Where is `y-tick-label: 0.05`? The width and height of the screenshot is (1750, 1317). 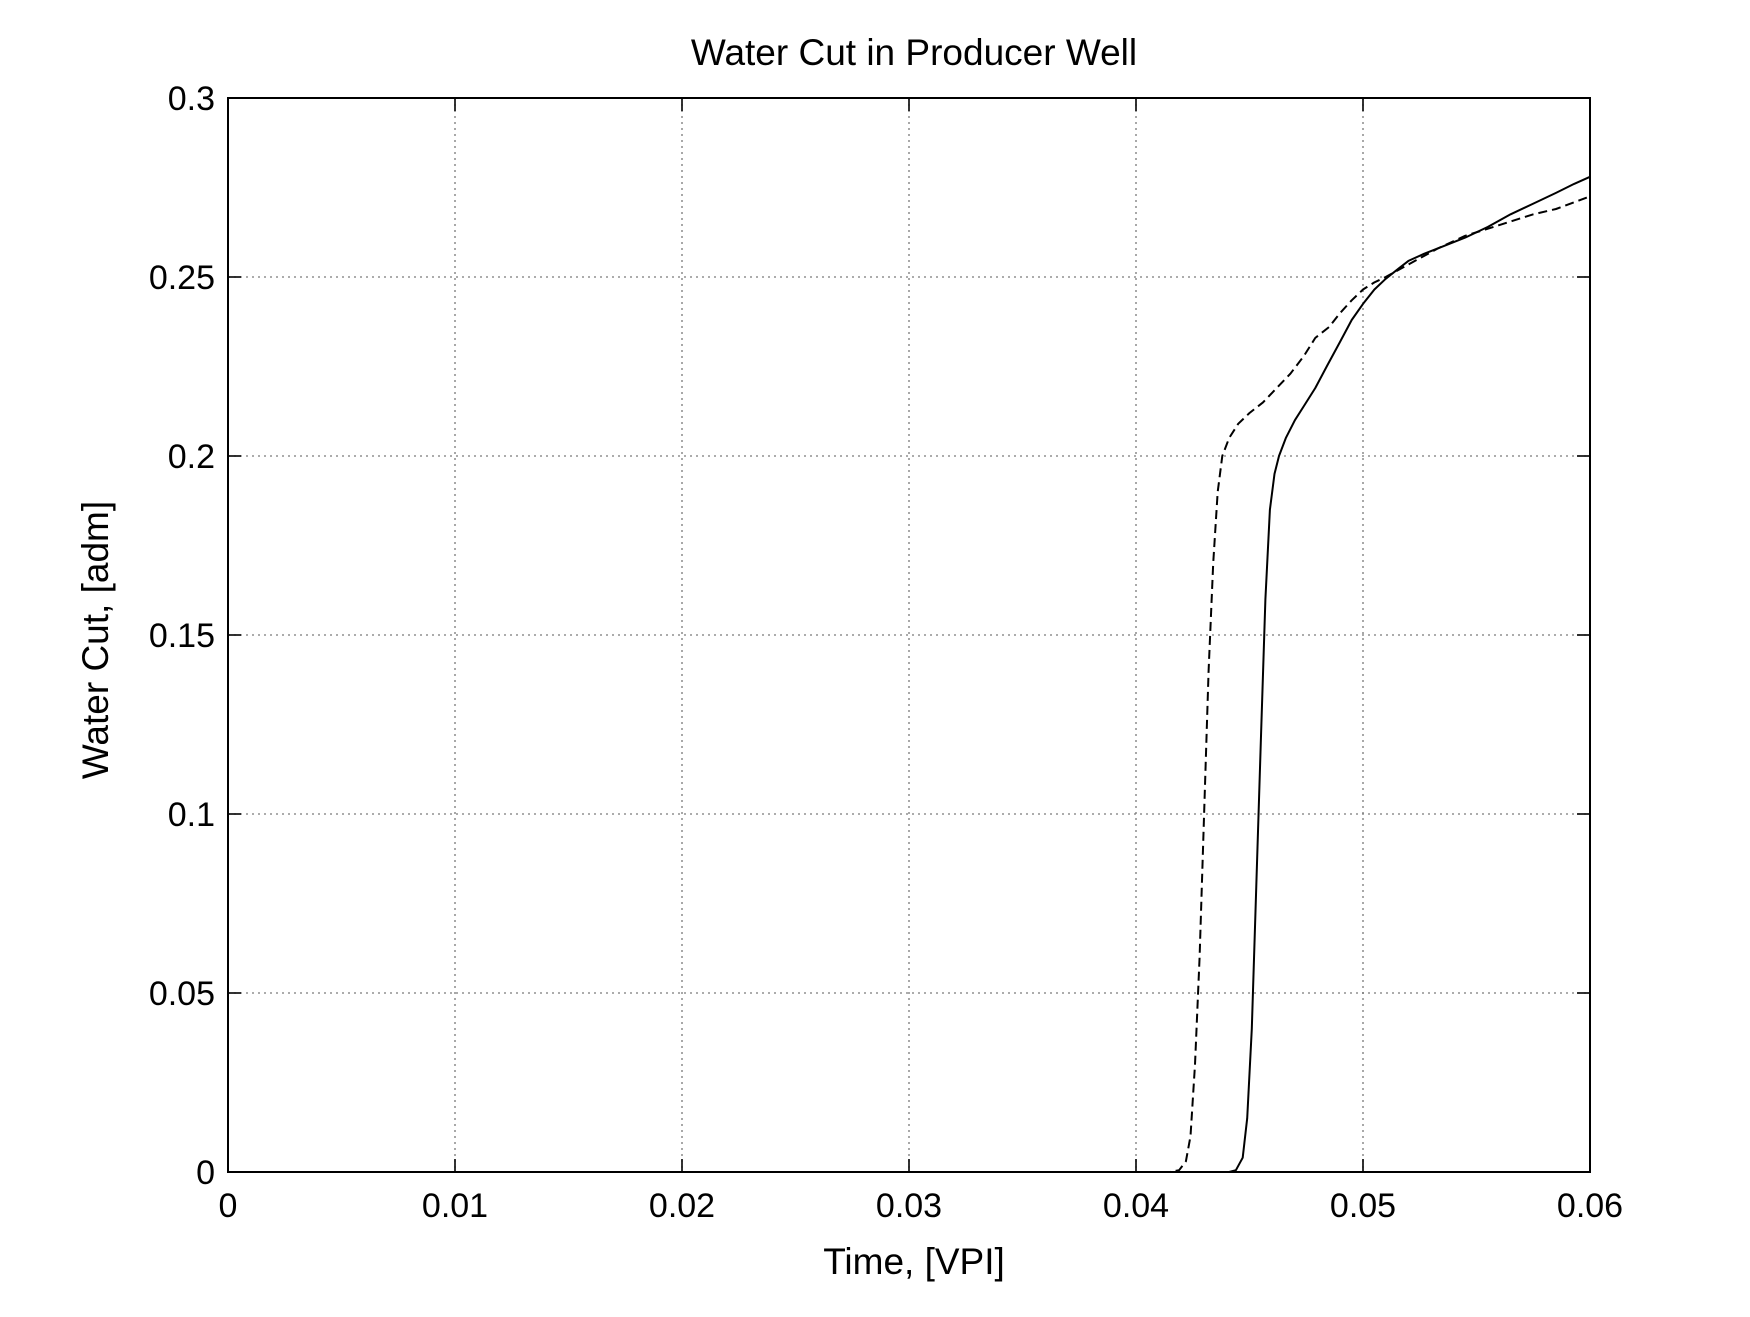 y-tick-label: 0.05 is located at coordinates (182, 994).